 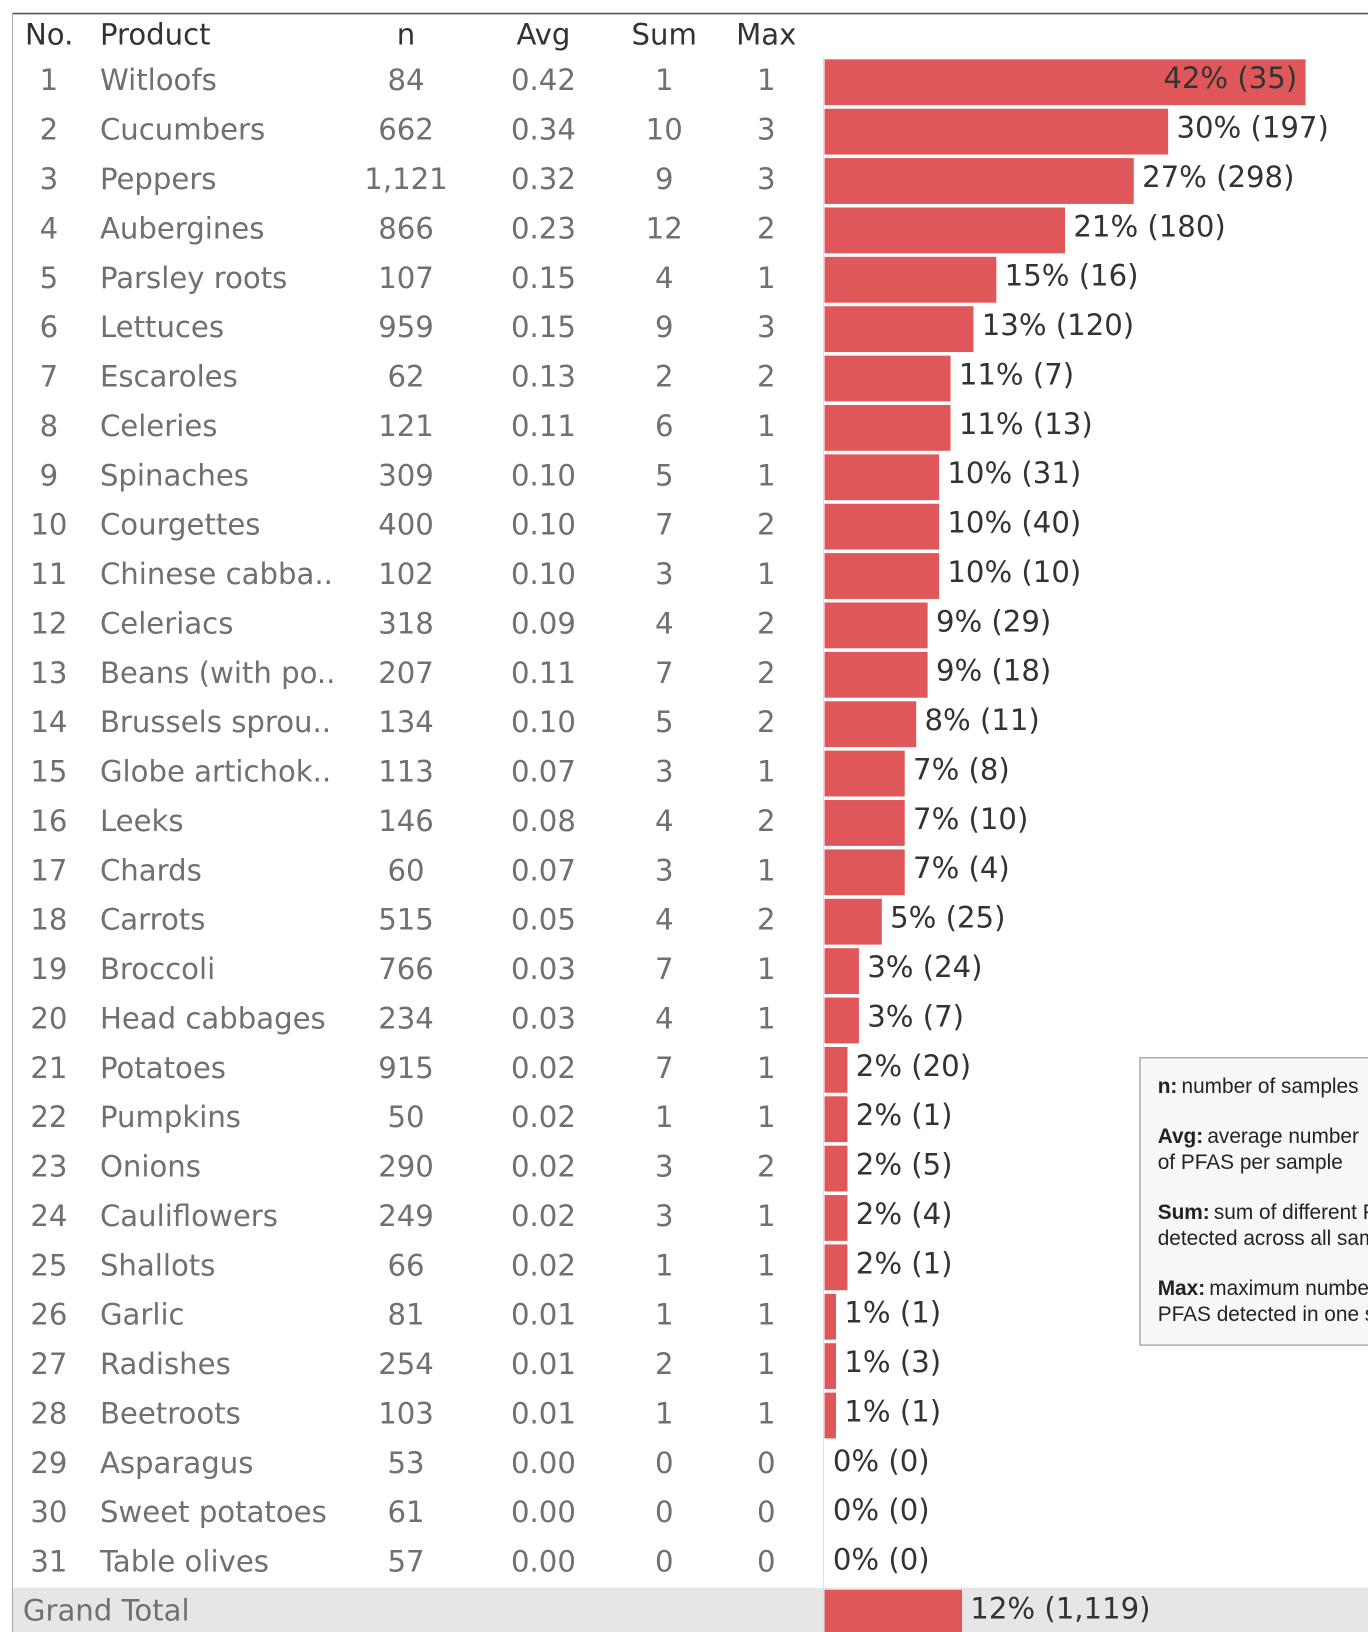 What do you see at coordinates (405, 1562) in the screenshot?
I see `n-cell: 57` at bounding box center [405, 1562].